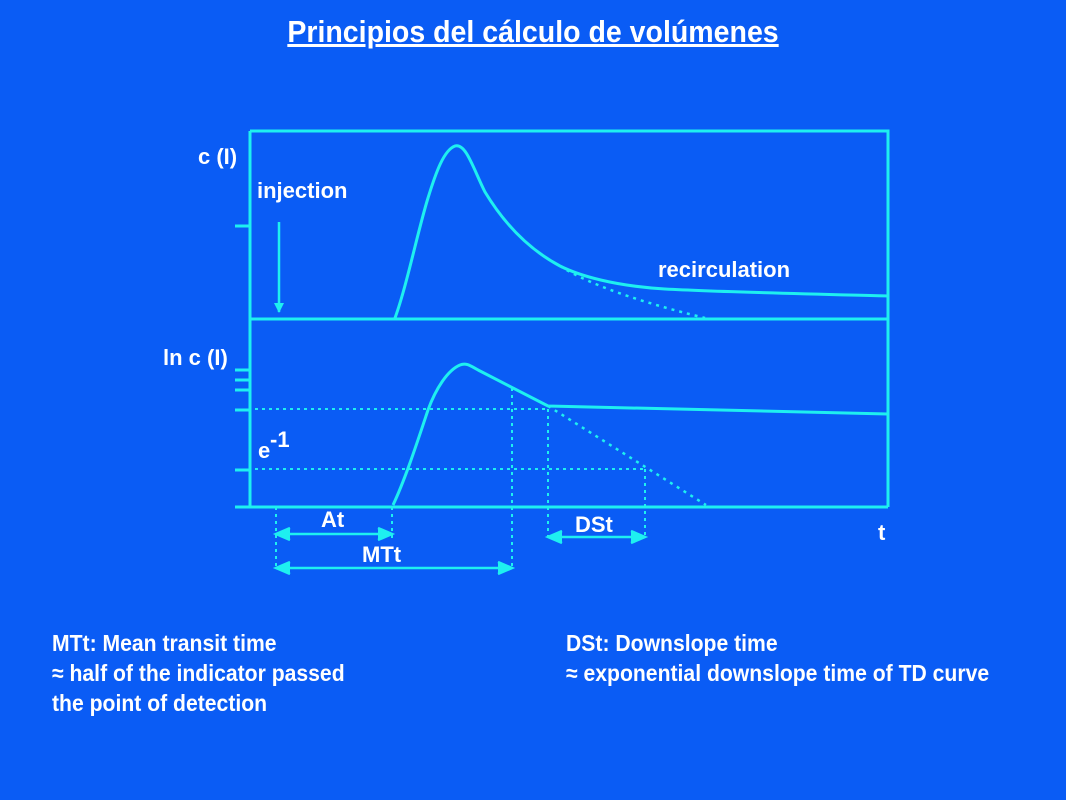  What do you see at coordinates (281, 534) in the screenshot?
I see `at-arrowhead-left` at bounding box center [281, 534].